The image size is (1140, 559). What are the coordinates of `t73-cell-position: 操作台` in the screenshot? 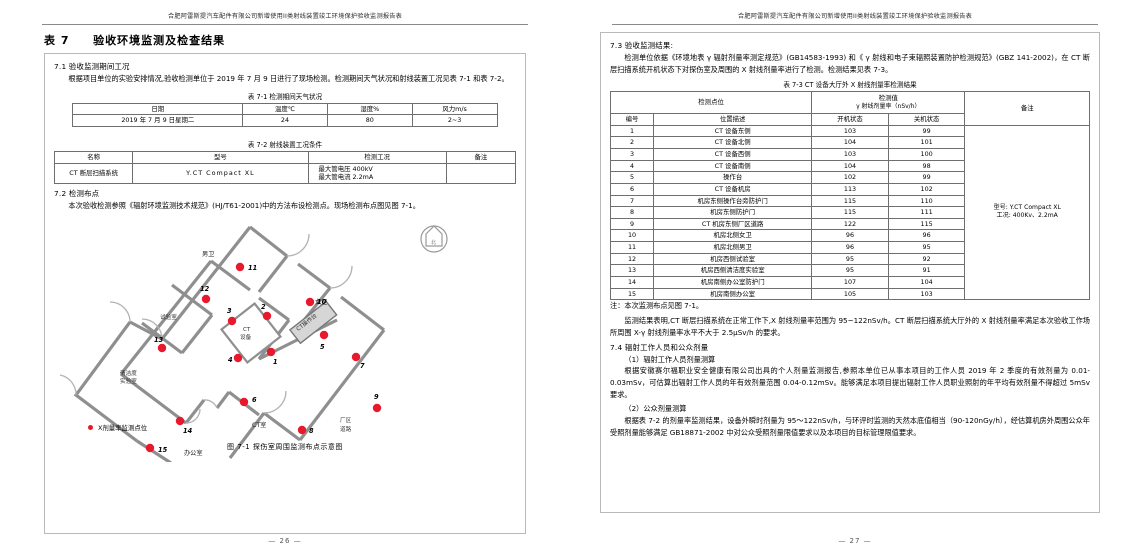 It's located at (733, 177).